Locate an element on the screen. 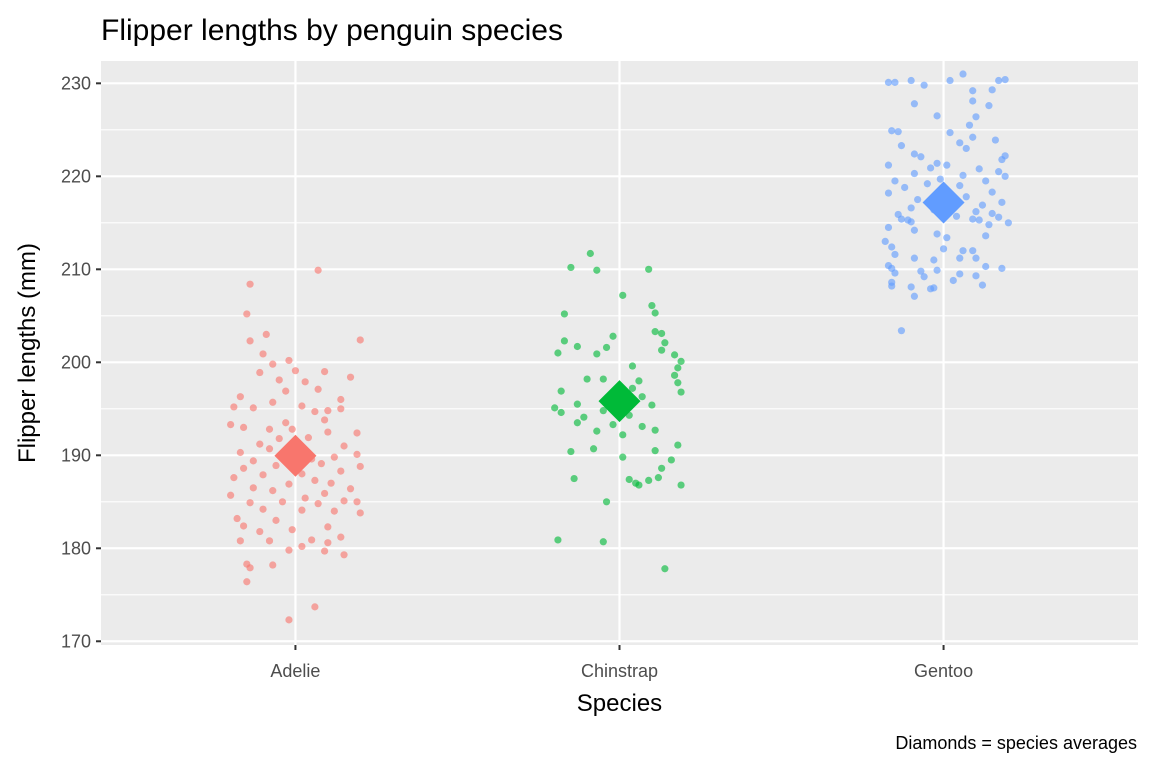 This screenshot has width=1152, height=768. y-tick-label: 180 is located at coordinates (76, 548).